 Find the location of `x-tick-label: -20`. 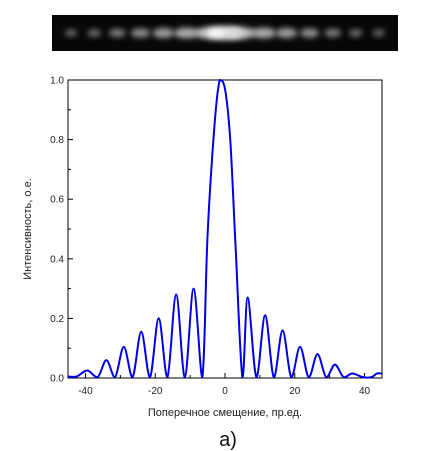

x-tick-label: -20 is located at coordinates (155, 391).